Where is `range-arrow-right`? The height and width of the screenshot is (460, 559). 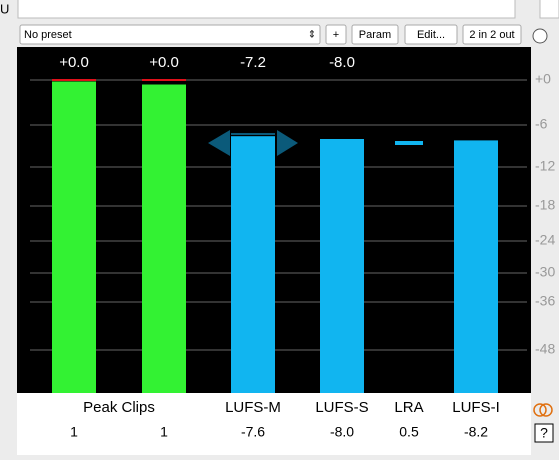 range-arrow-right is located at coordinates (287, 143).